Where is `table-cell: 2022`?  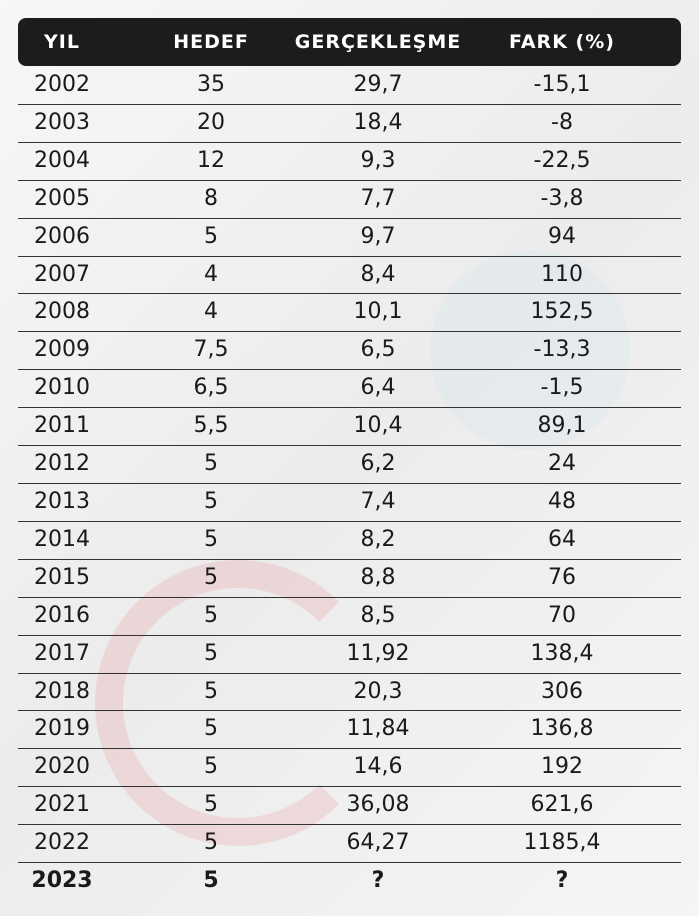
table-cell: 2022 is located at coordinates (62, 843).